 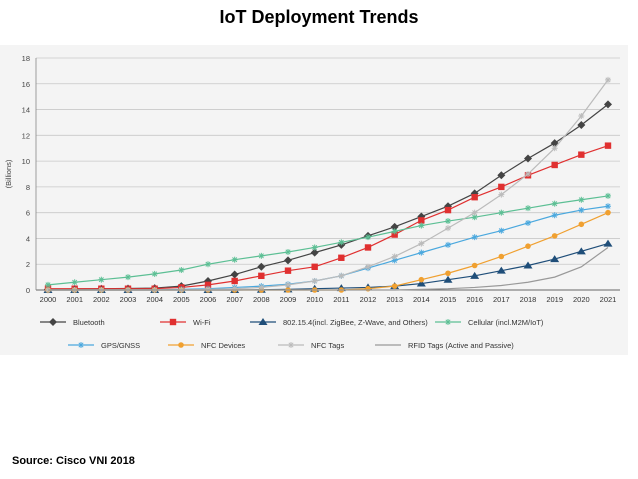 What do you see at coordinates (223, 345) in the screenshot?
I see `legend-label: NFC Devices` at bounding box center [223, 345].